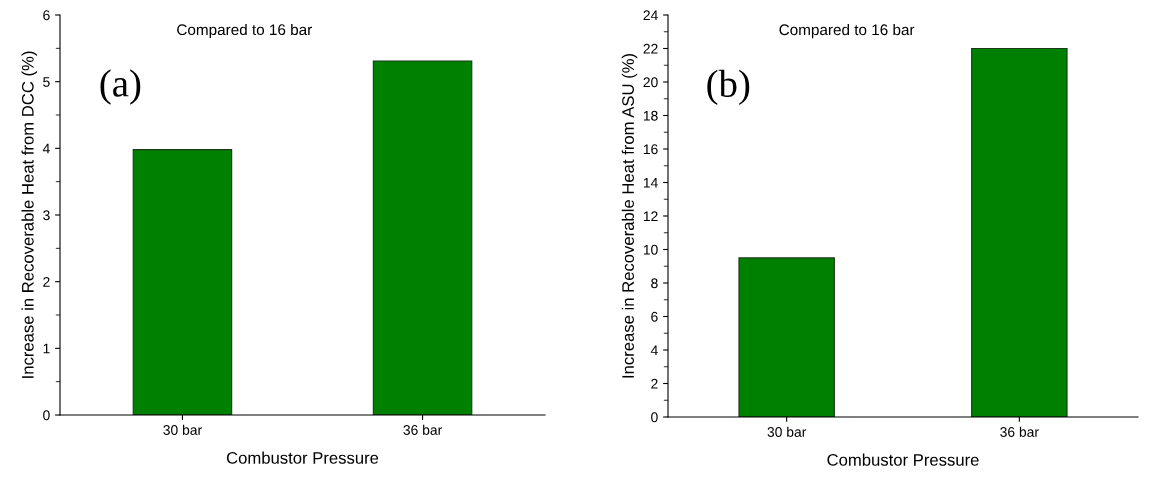 The width and height of the screenshot is (1150, 478). Describe the element at coordinates (650, 216) in the screenshot. I see `y-tick-label: 12` at that location.